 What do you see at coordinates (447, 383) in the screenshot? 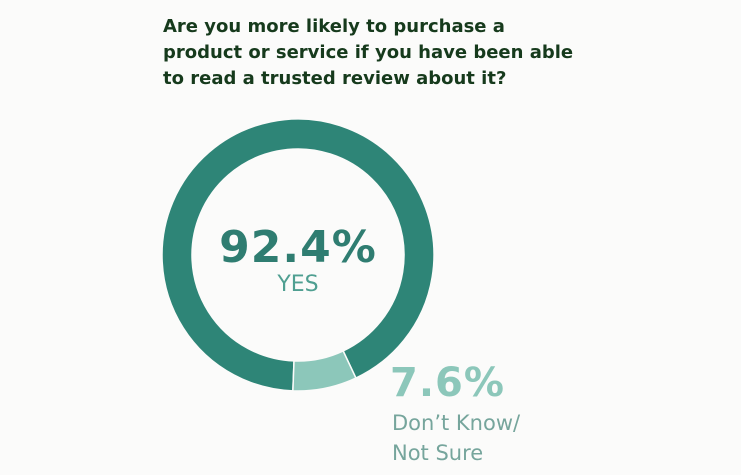
I see `value-label: 7.6%` at bounding box center [447, 383].